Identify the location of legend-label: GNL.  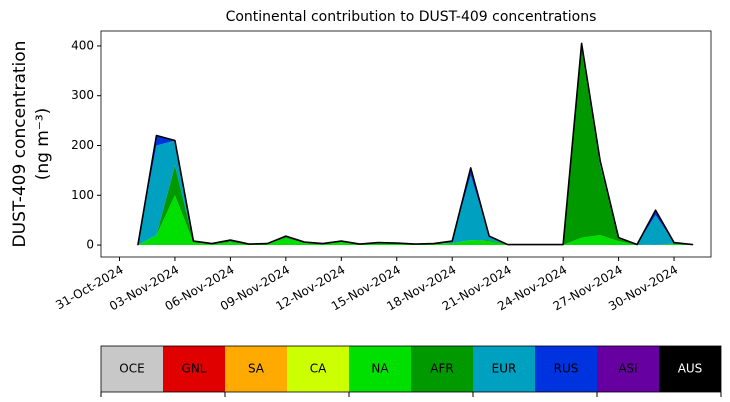
(194, 369).